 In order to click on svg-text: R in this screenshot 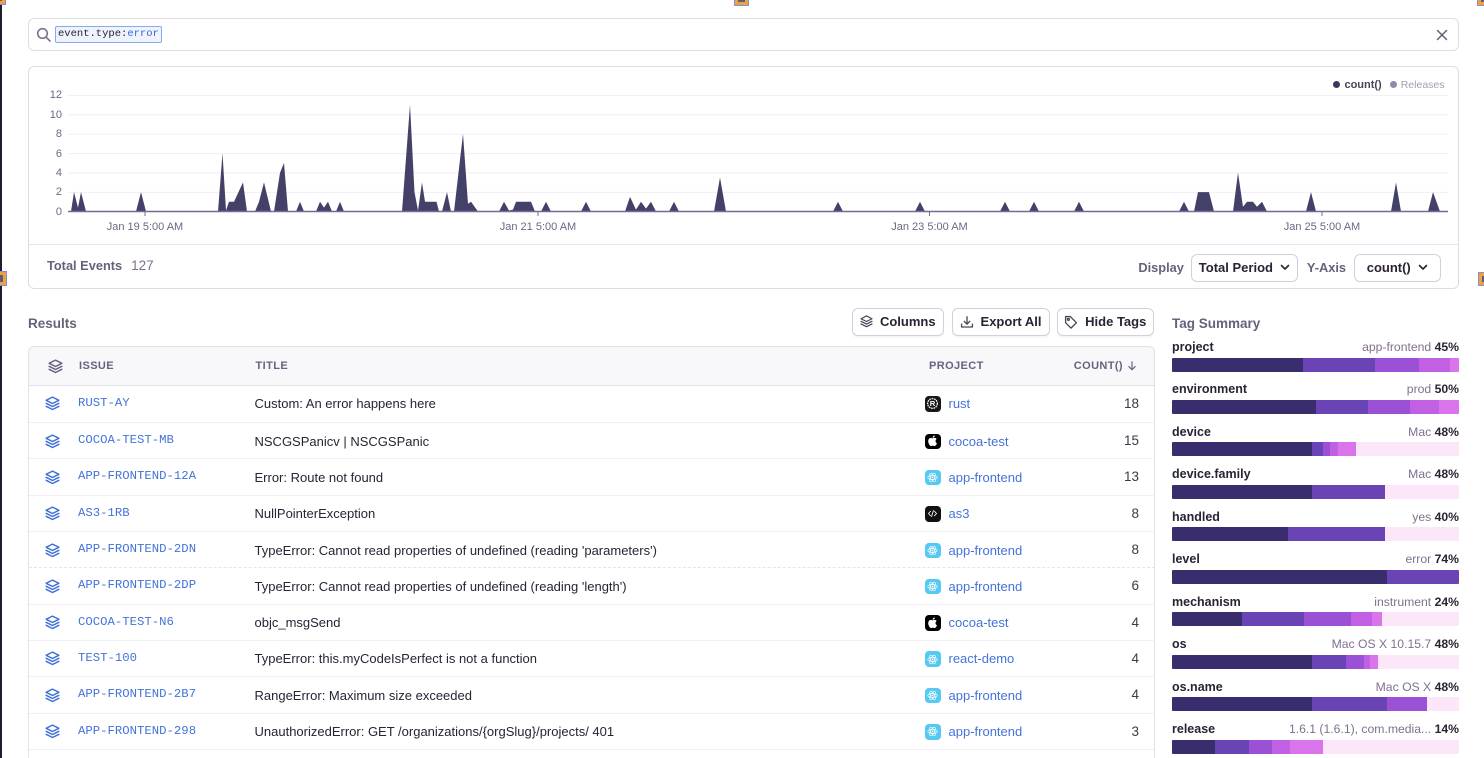, I will do `click(933, 404)`.